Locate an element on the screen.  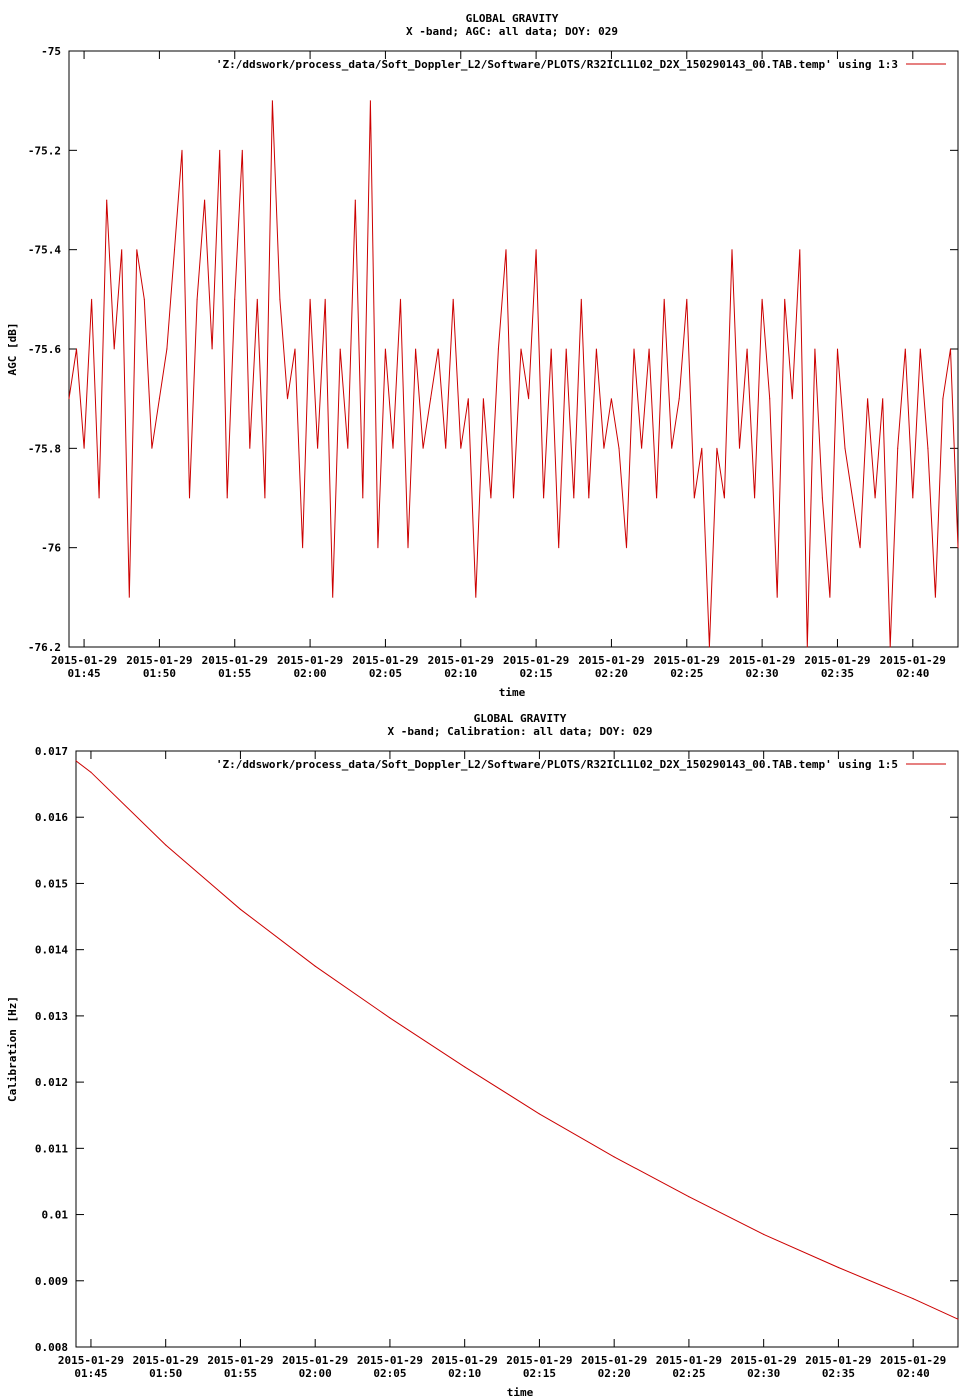
x-tick-time: 02:05 is located at coordinates (385, 673).